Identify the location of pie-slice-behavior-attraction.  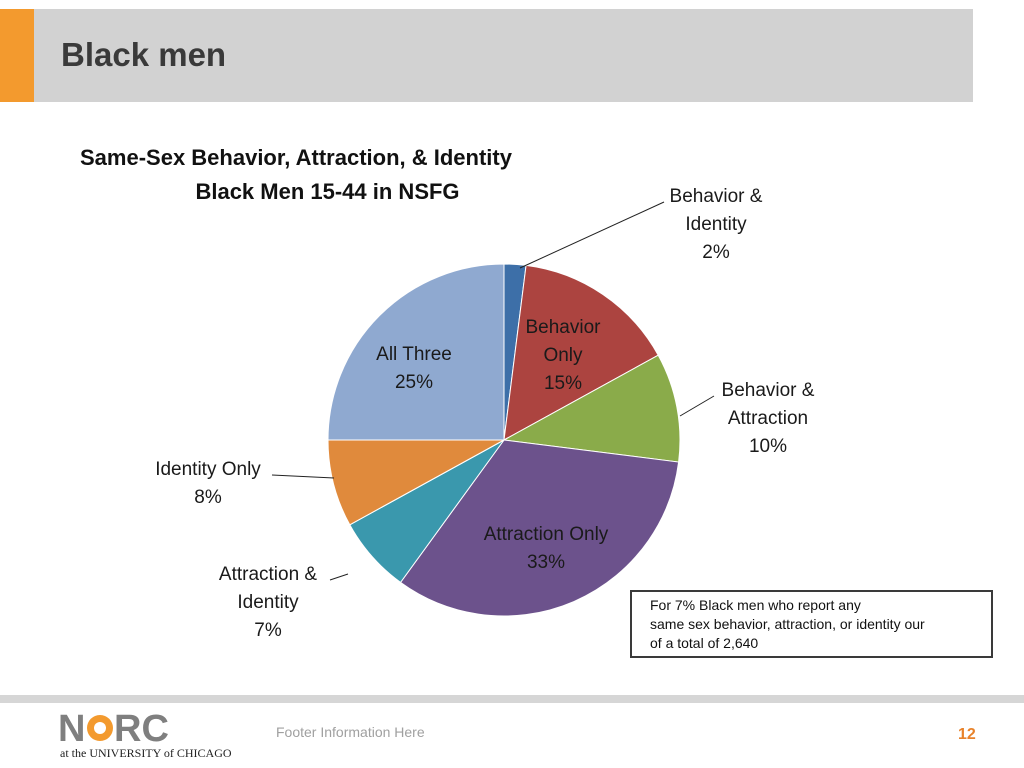
(591, 408).